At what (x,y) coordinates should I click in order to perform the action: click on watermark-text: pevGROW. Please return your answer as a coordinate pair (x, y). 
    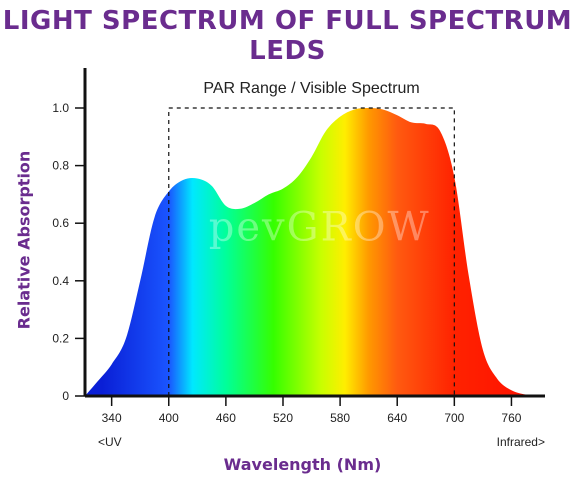
    Looking at the image, I should click on (320, 227).